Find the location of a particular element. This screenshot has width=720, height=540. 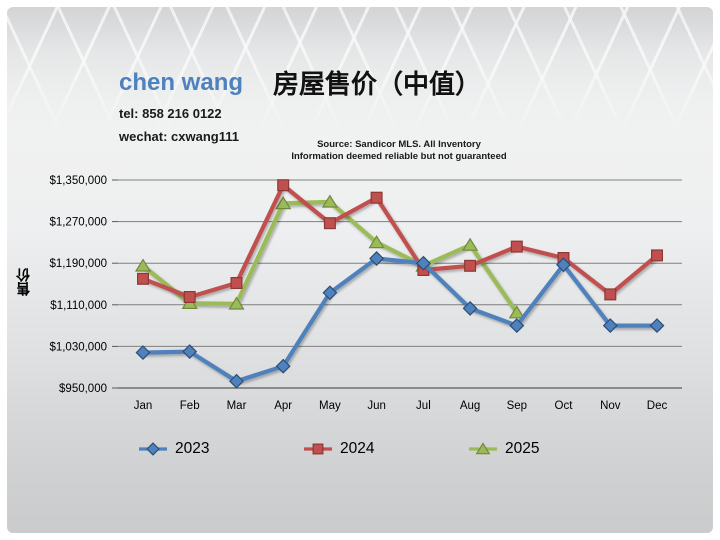

y-tick-label: $1,110,000 is located at coordinates (78, 306).